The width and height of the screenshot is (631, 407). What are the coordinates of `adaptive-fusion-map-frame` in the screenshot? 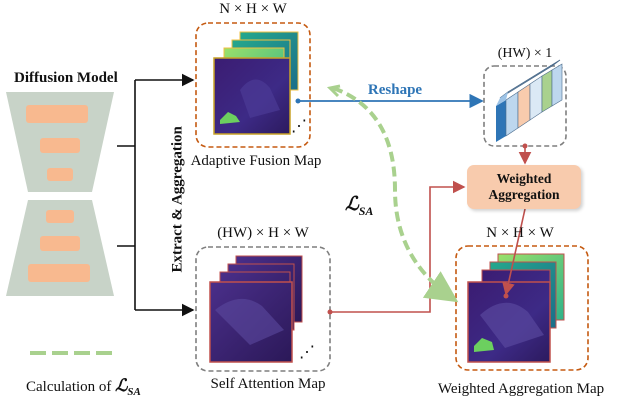 It's located at (253, 85).